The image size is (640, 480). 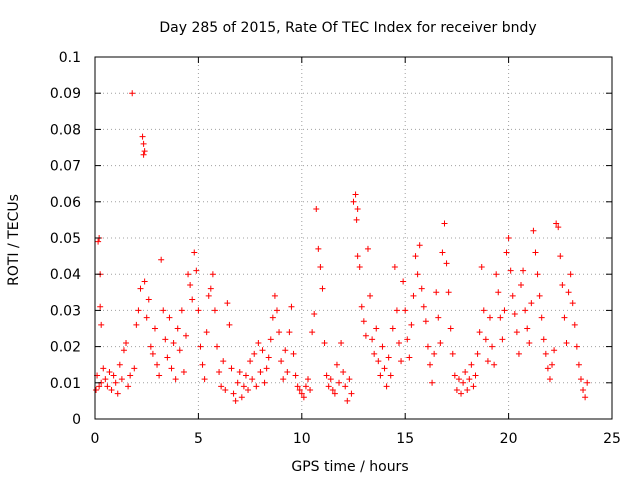 I want to click on y-axis-title: ROTI / TECUs, so click(x=14, y=240).